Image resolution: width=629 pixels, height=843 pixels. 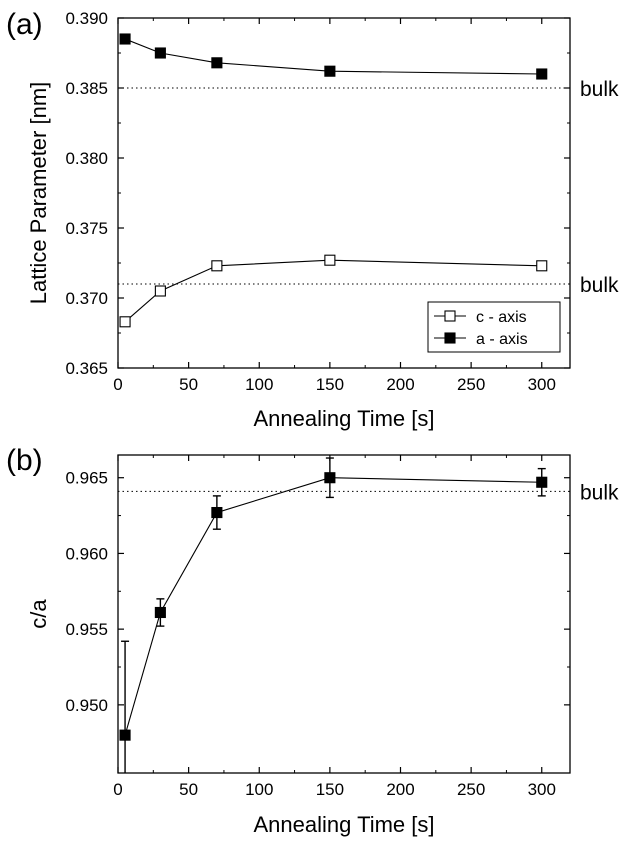 What do you see at coordinates (494, 327) in the screenshot?
I see `legend-box` at bounding box center [494, 327].